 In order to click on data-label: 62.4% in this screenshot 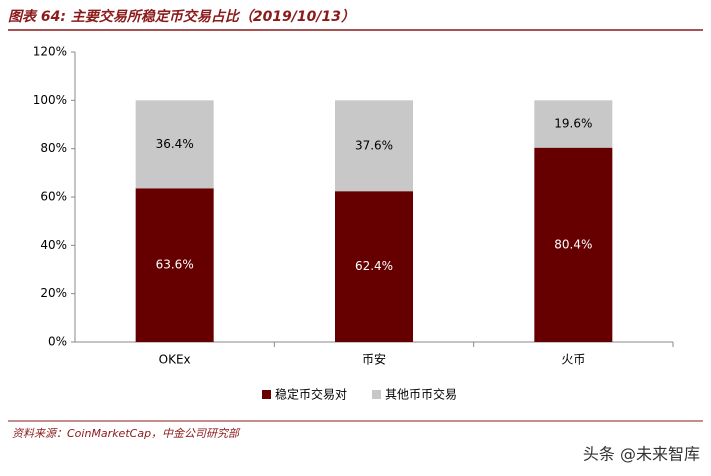, I will do `click(374, 266)`.